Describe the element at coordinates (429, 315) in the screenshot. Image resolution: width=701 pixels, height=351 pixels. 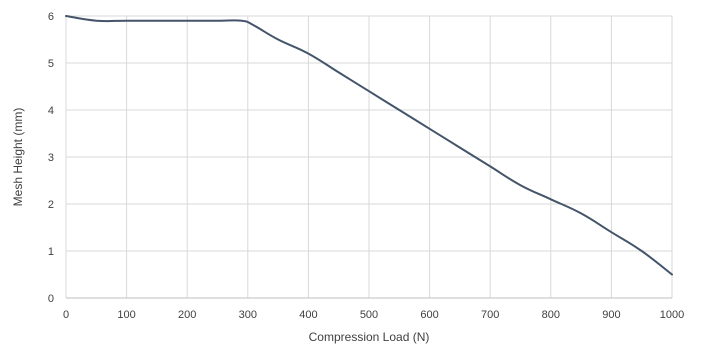
I see `x-tick-label: 600` at that location.